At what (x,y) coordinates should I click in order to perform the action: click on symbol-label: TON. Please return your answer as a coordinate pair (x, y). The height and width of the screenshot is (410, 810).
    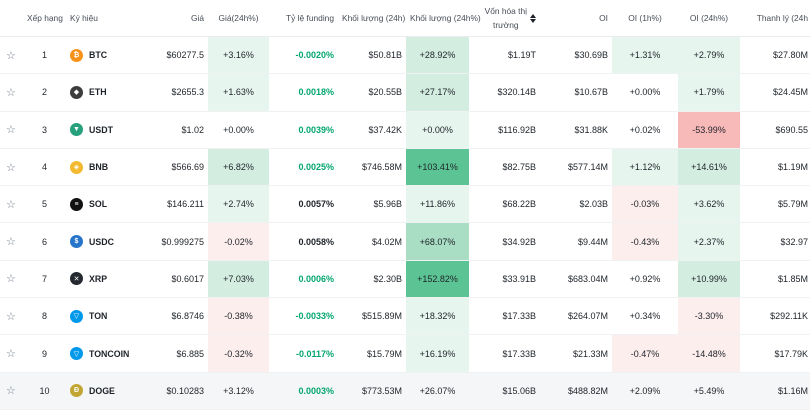
    Looking at the image, I should click on (98, 316).